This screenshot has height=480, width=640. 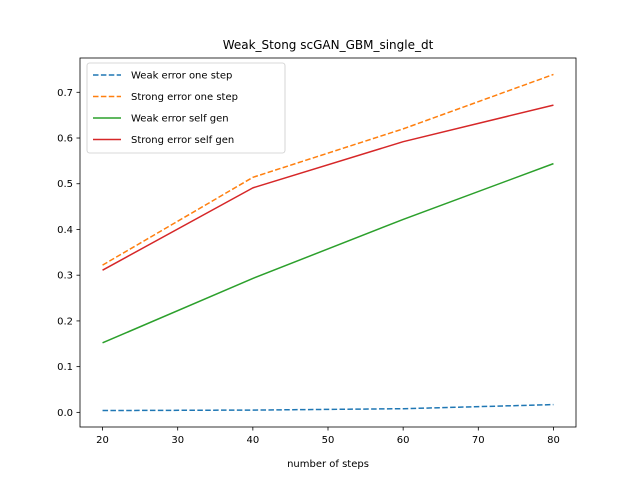 What do you see at coordinates (180, 119) in the screenshot?
I see `legend-label: Weak error self gen` at bounding box center [180, 119].